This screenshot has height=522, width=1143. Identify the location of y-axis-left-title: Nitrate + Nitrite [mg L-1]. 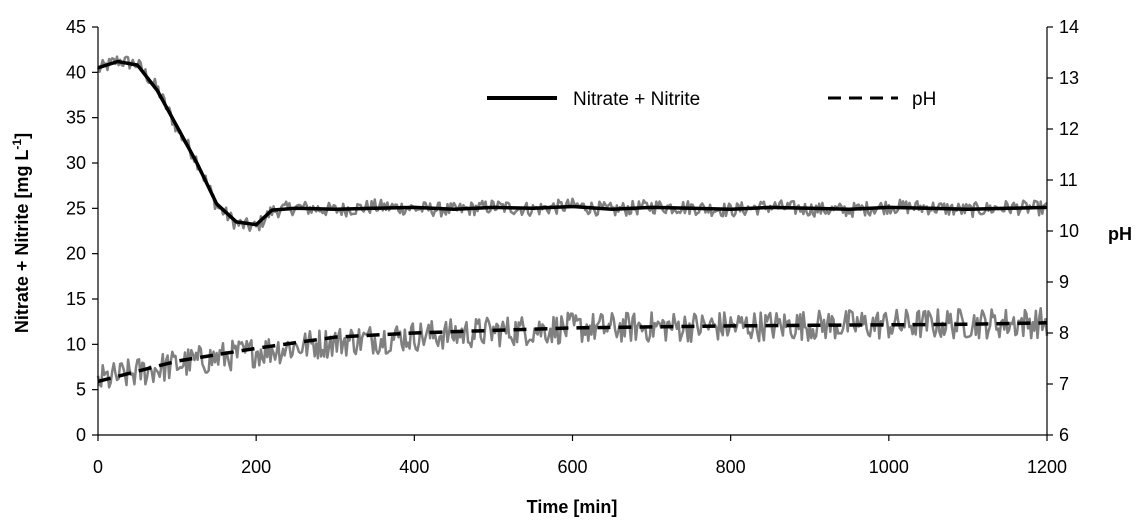
(21, 233).